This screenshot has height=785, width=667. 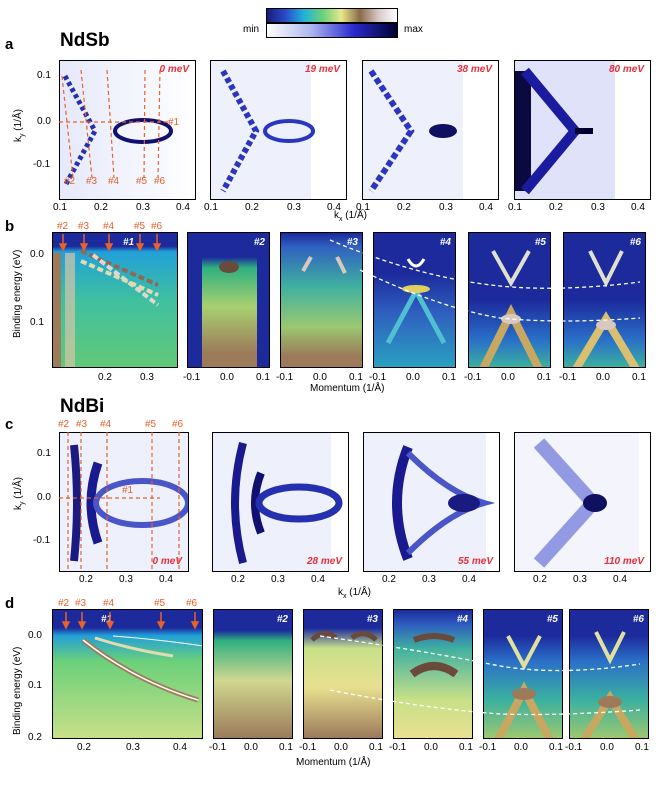 I want to click on cut-b6: #6, so click(x=604, y=300).